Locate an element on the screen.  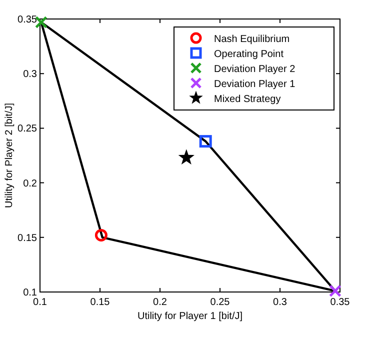
x-tick-label: 0.2 is located at coordinates (160, 302).